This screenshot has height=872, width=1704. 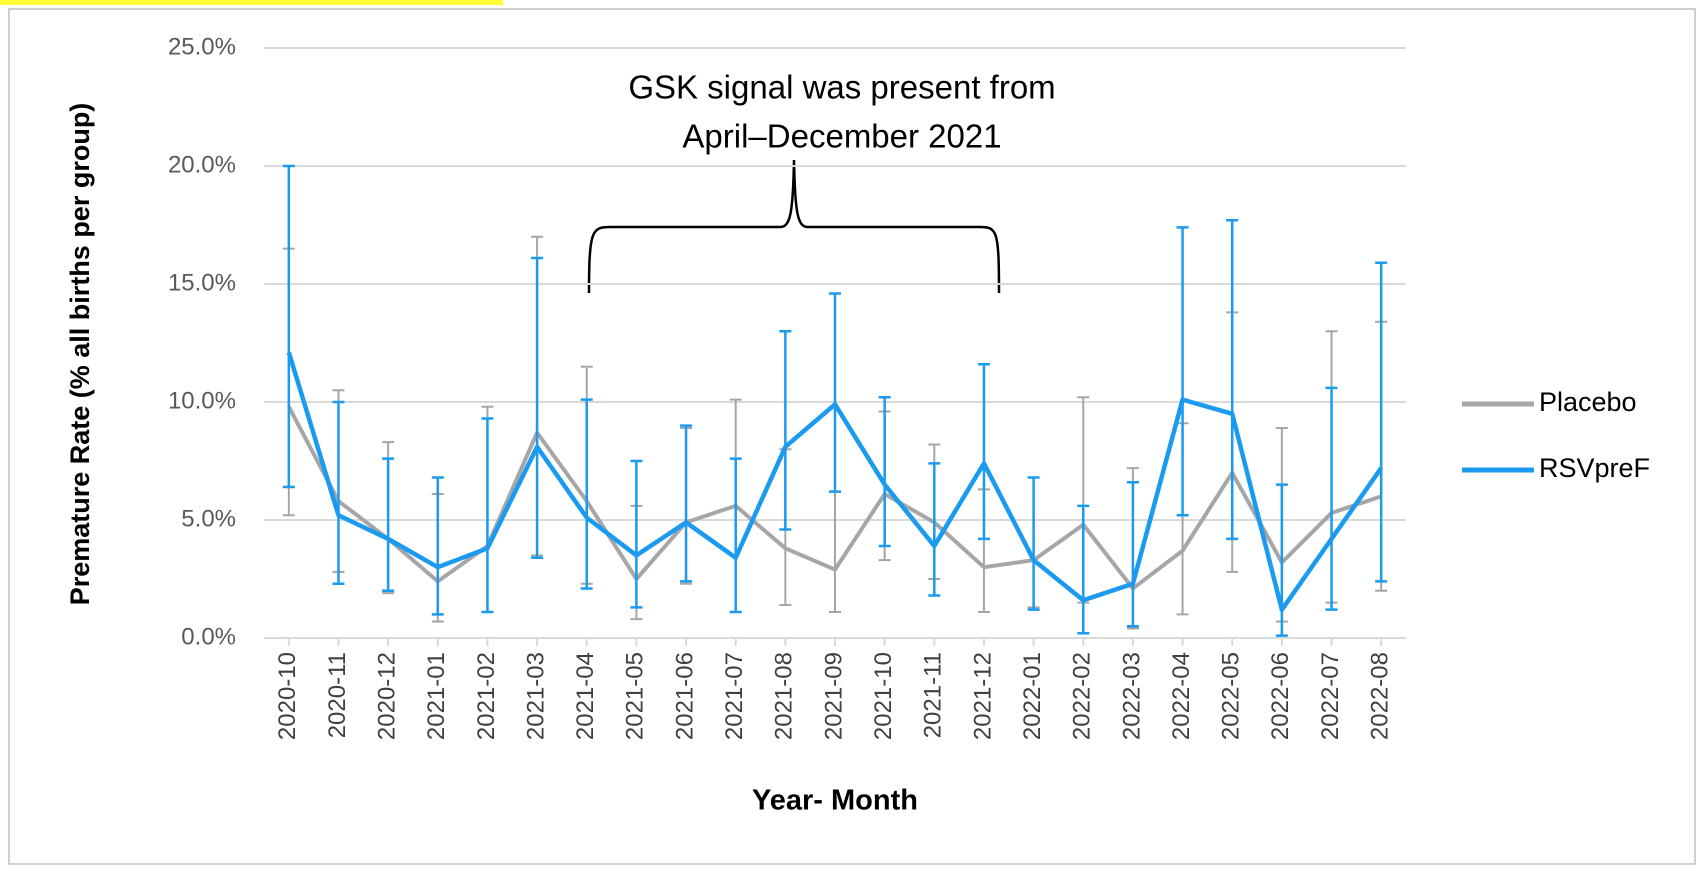 I want to click on x-tick-label: 2022-03, so click(x=1131, y=696).